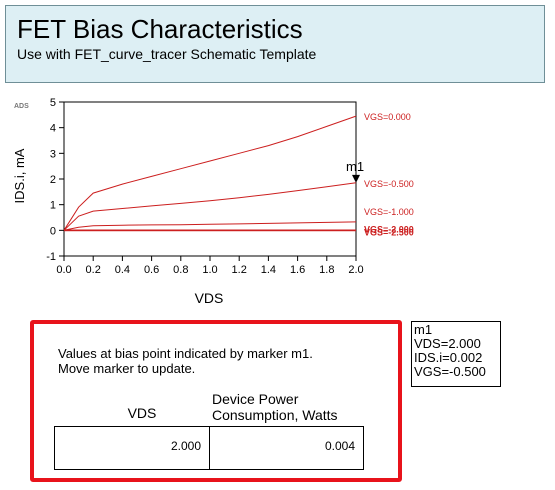  Describe the element at coordinates (151, 270) in the screenshot. I see `x-tick-label: 0.6` at that location.